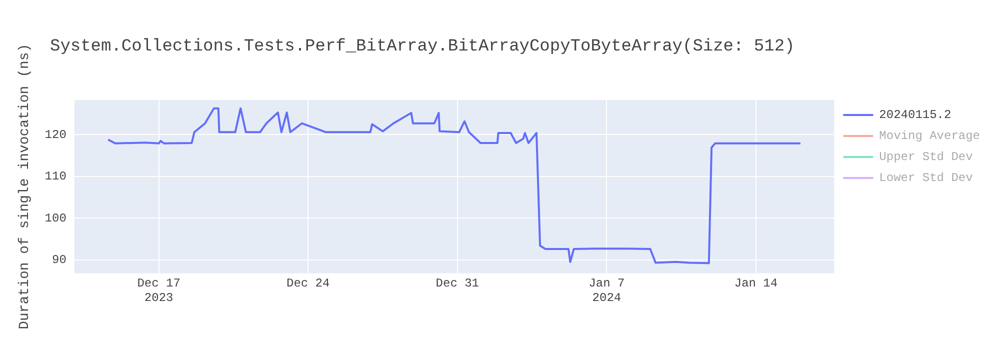  Describe the element at coordinates (929, 136) in the screenshot. I see `legend-label: Moving Average` at that location.